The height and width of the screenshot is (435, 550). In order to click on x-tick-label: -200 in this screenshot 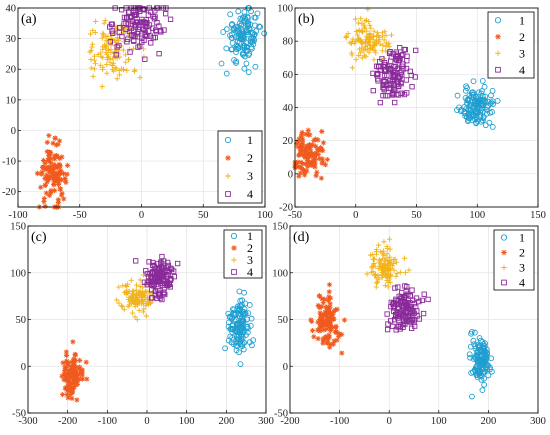, I will do `click(67, 421)`.